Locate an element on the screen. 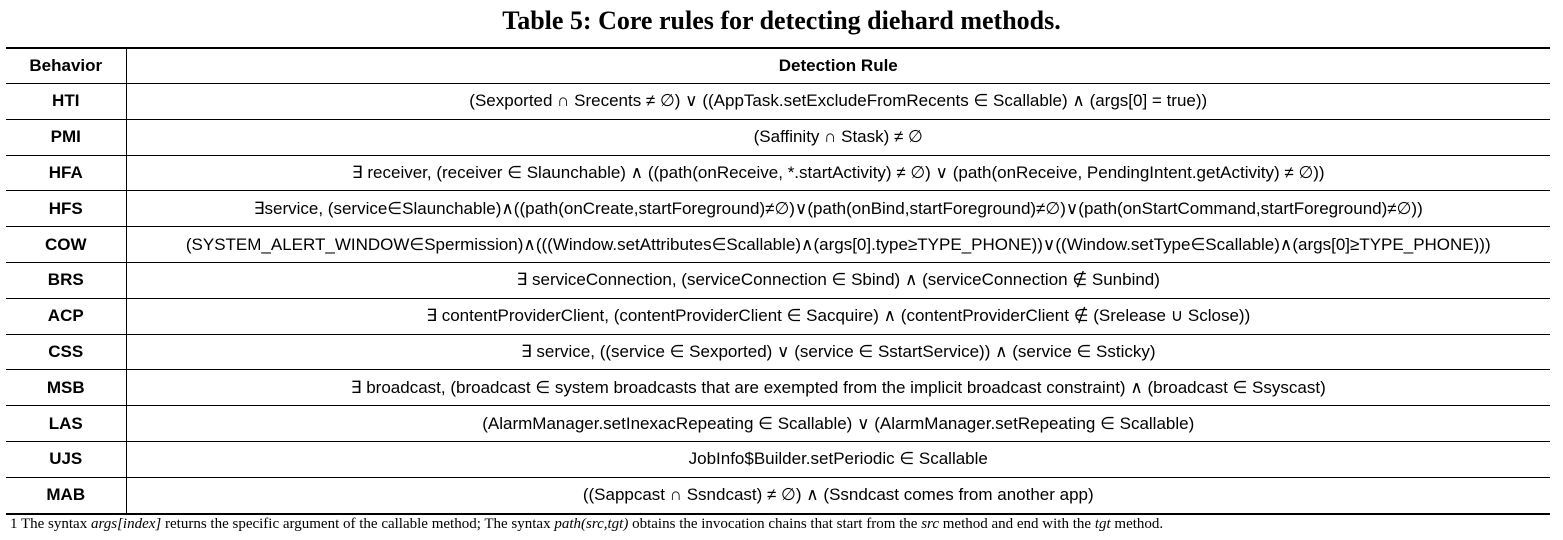  rule-cell: (Saffinity ∩ Stask) ≠ ∅ is located at coordinates (838, 137).